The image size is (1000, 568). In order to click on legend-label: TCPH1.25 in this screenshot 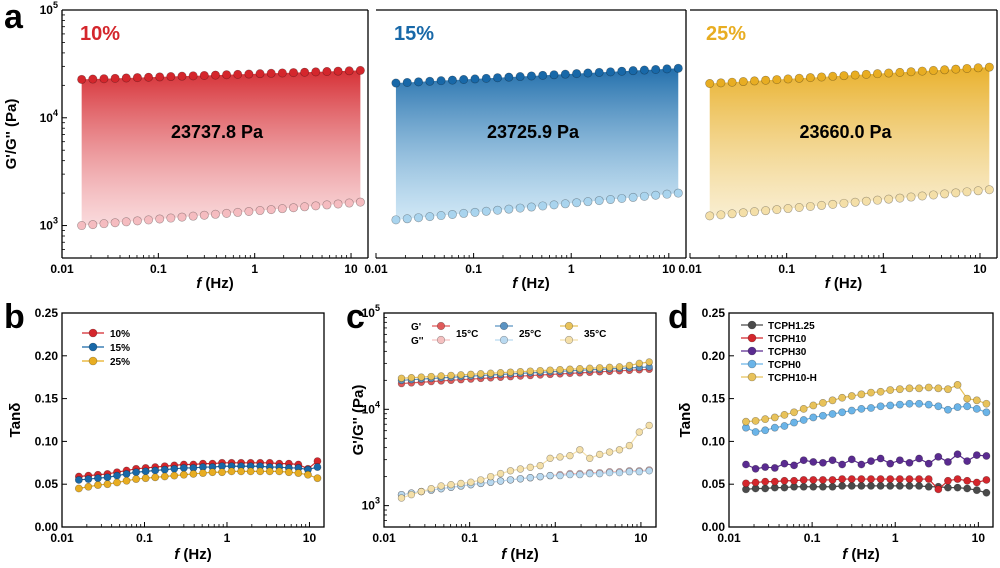, I will do `click(791, 326)`.